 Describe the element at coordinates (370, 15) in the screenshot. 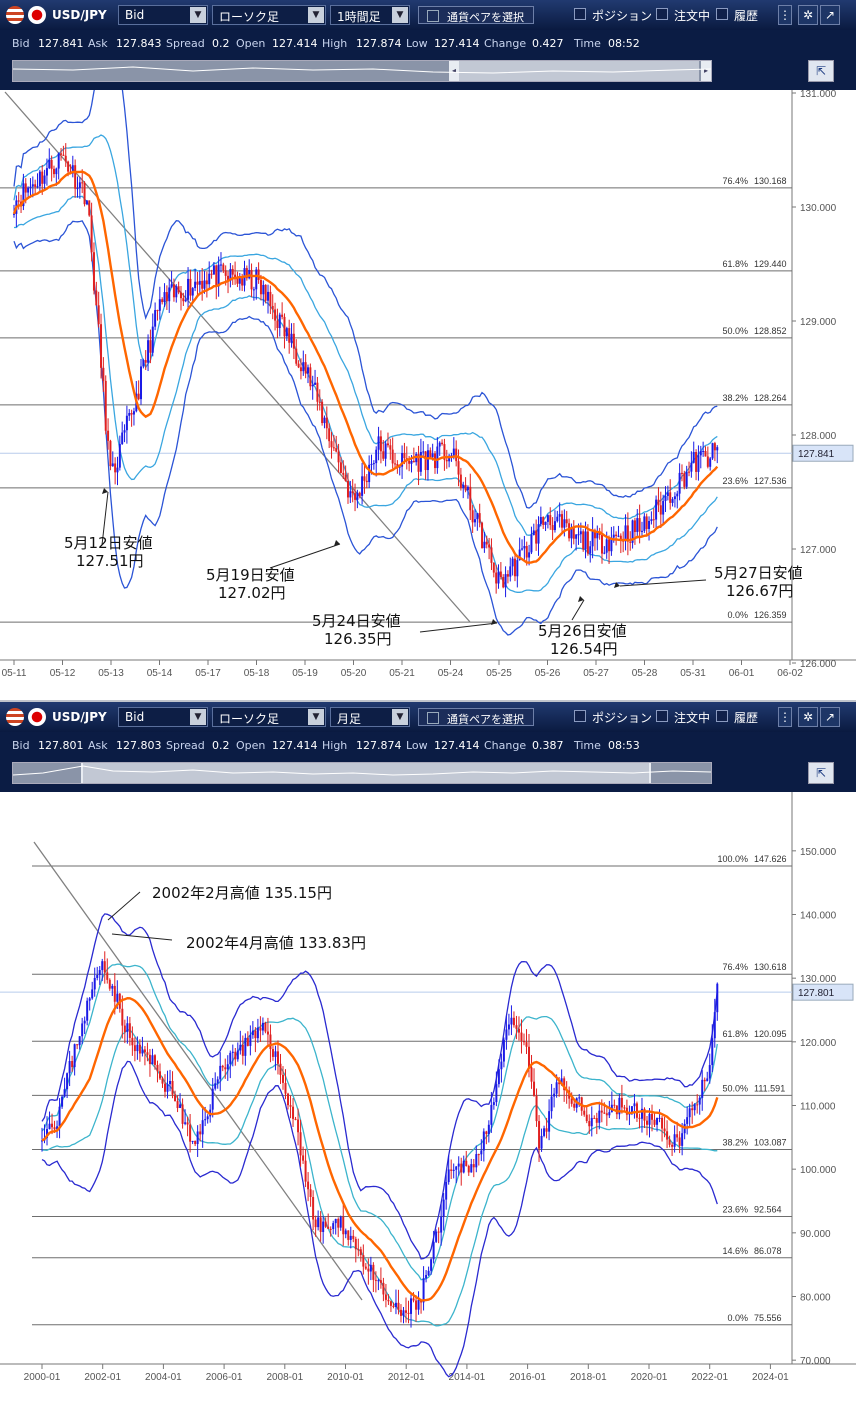

I see `timeframe-select: 1時間足 ▼` at that location.